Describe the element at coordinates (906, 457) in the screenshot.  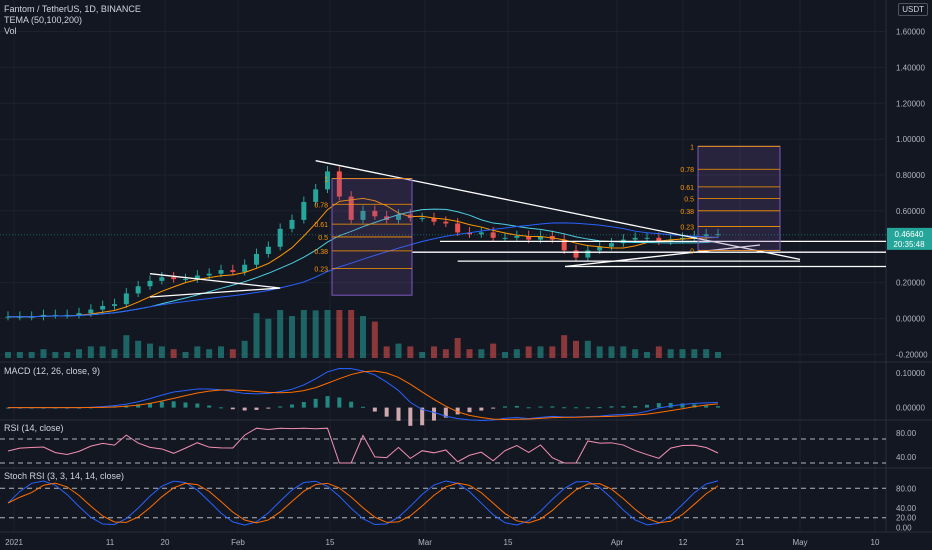
I see `rsi-axis-label: 40.00` at that location.